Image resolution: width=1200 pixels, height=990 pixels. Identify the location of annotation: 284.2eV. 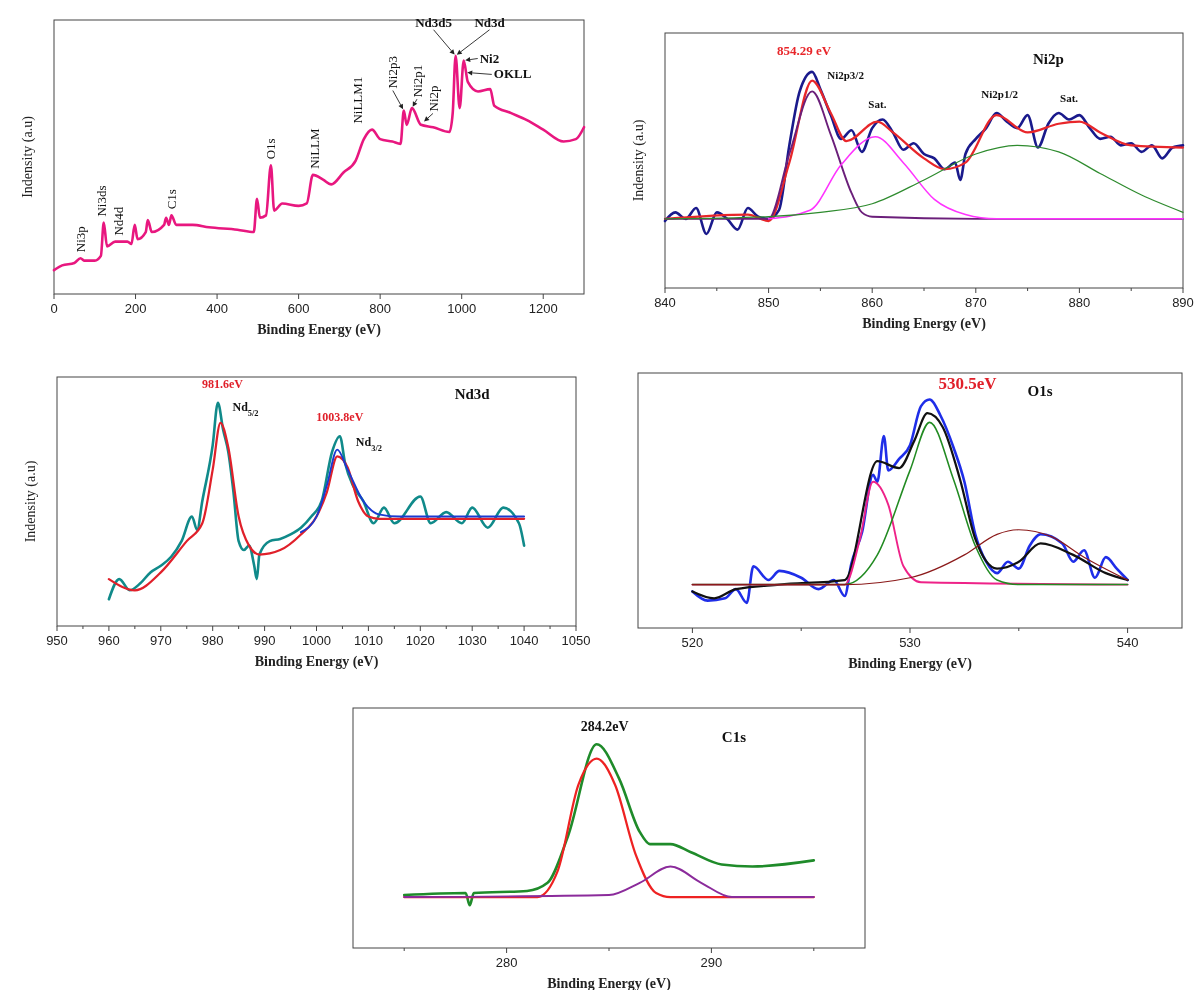
(604, 727).